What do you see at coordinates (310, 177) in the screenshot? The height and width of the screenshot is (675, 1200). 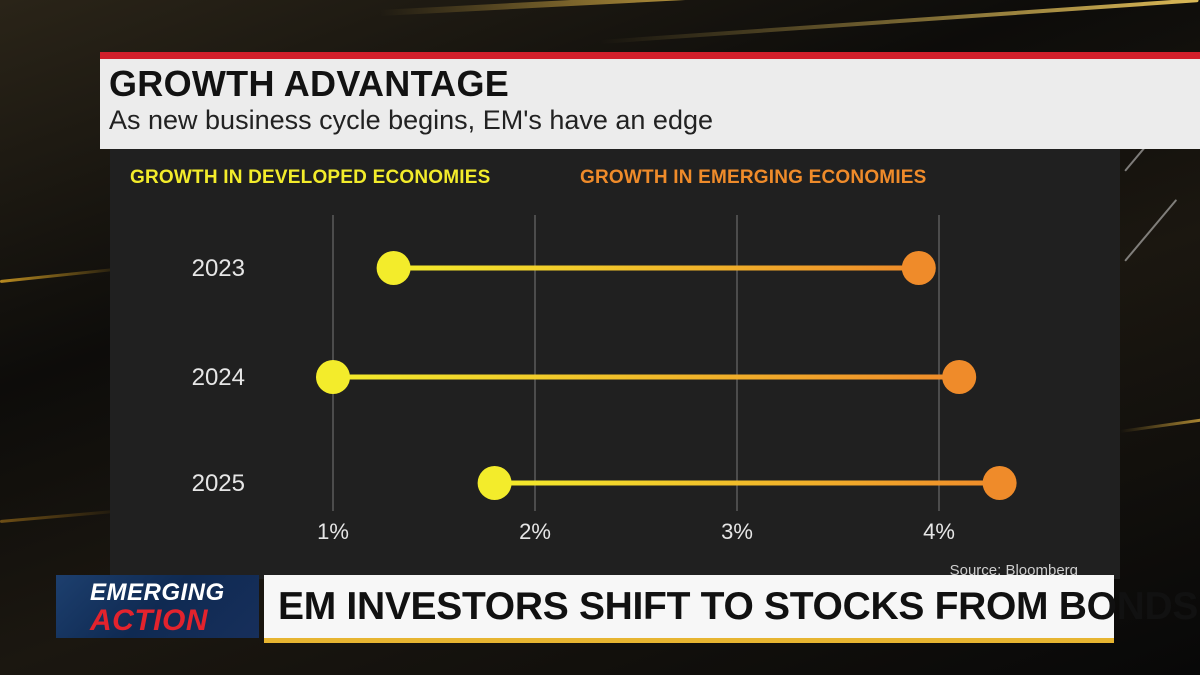 I see `legend-developed: GROWTH IN DEVELOPED ECONOMIES` at bounding box center [310, 177].